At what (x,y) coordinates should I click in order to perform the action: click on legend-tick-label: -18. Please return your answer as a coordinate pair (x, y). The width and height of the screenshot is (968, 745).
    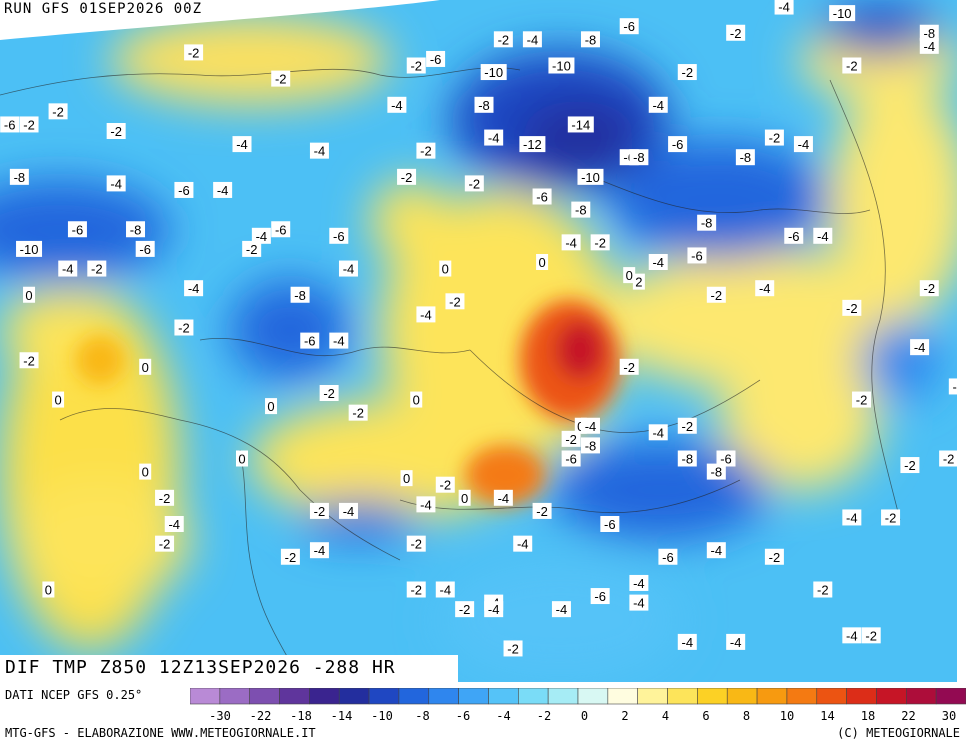
    Looking at the image, I should click on (301, 716).